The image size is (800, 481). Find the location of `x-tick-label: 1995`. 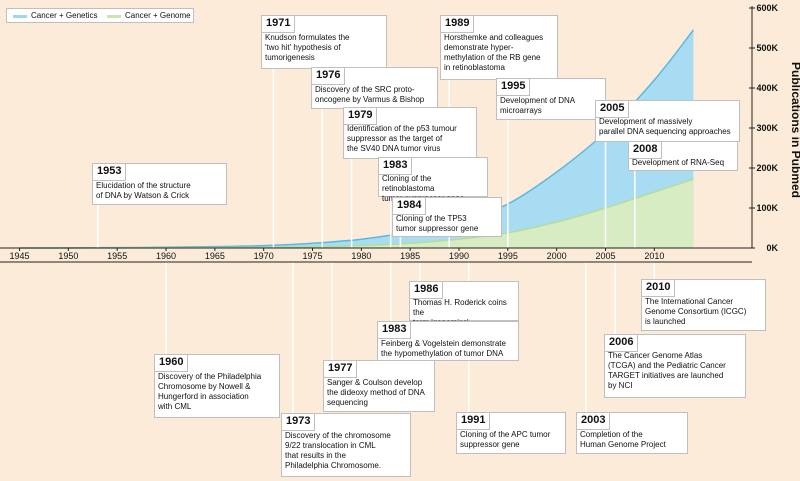

x-tick-label: 1995 is located at coordinates (508, 256).